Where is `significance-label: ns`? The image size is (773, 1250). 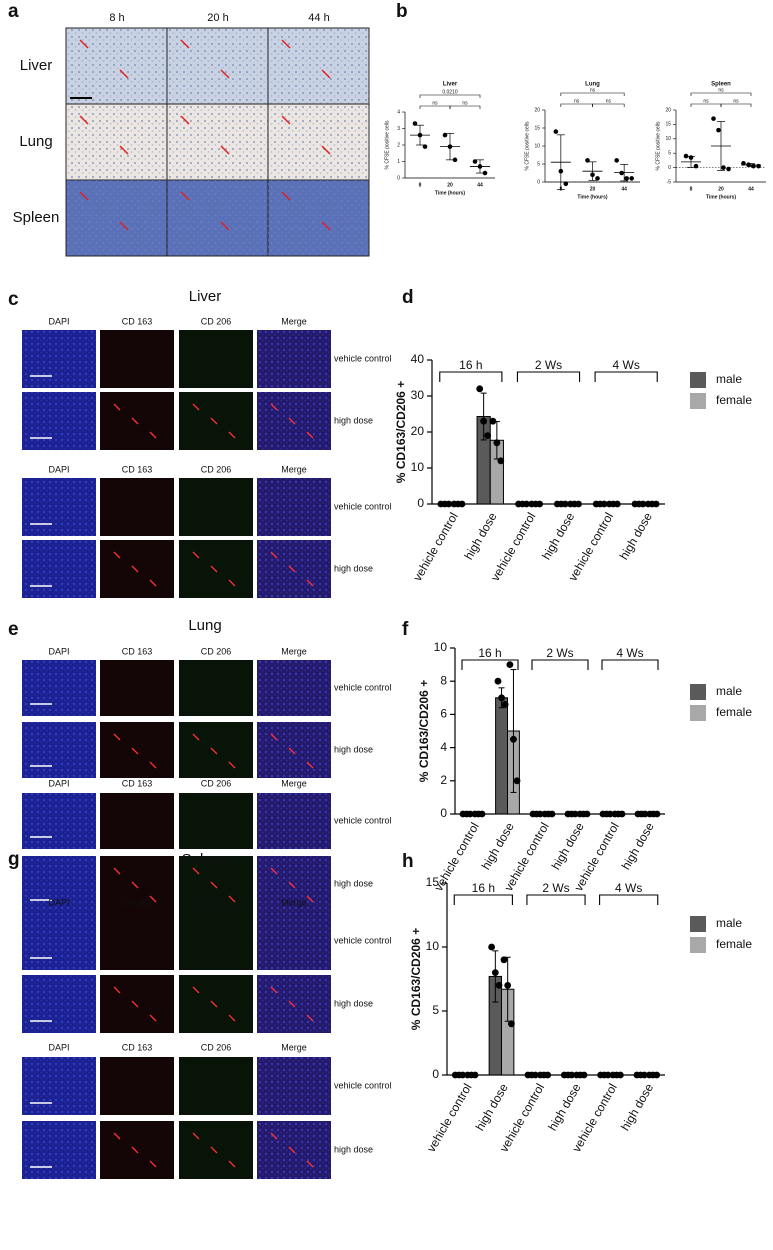 significance-label: ns is located at coordinates (736, 101).